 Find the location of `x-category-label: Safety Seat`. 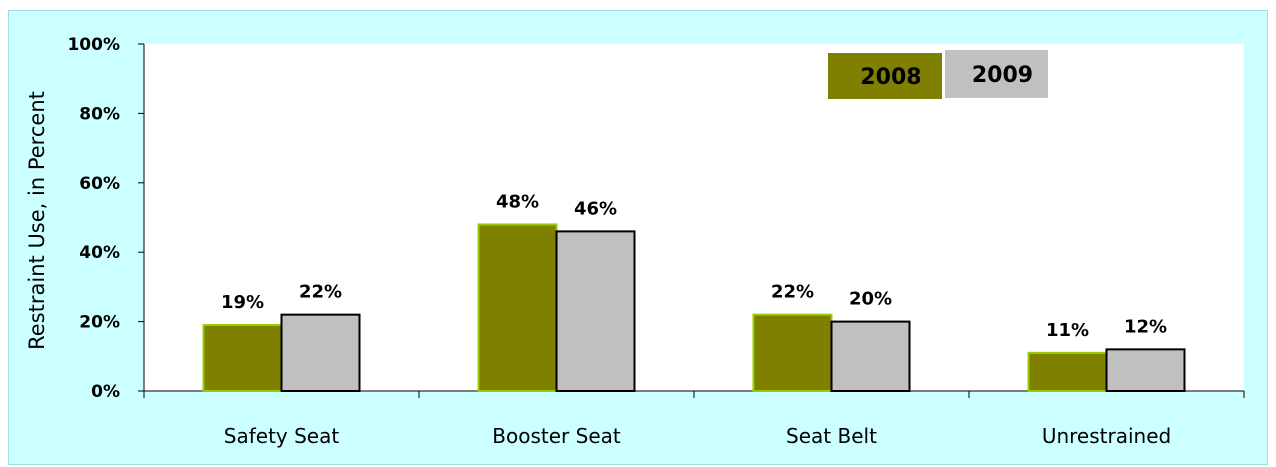

x-category-label: Safety Seat is located at coordinates (282, 436).